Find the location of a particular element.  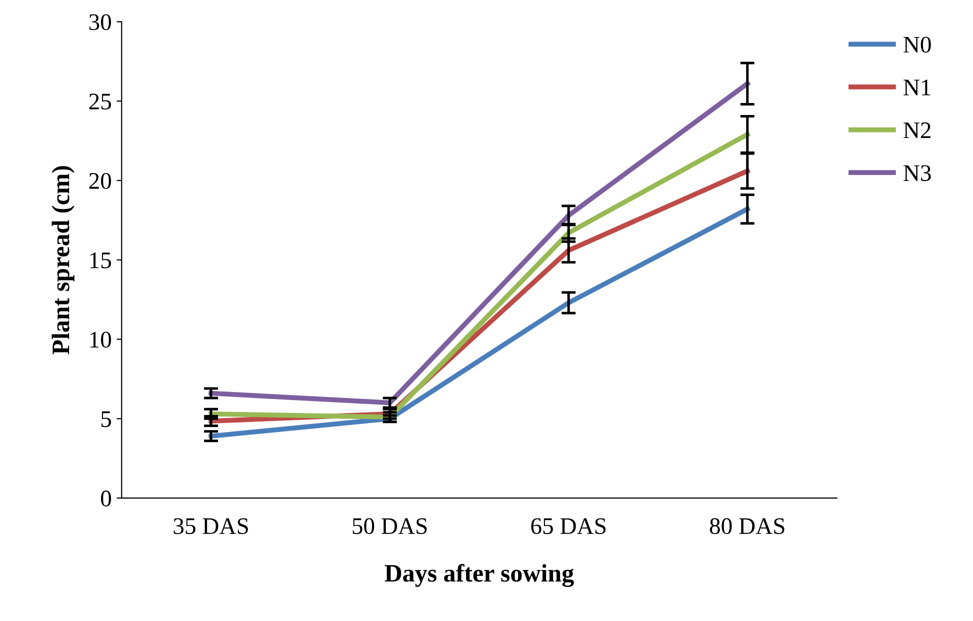

legend-label: N3 is located at coordinates (917, 173).